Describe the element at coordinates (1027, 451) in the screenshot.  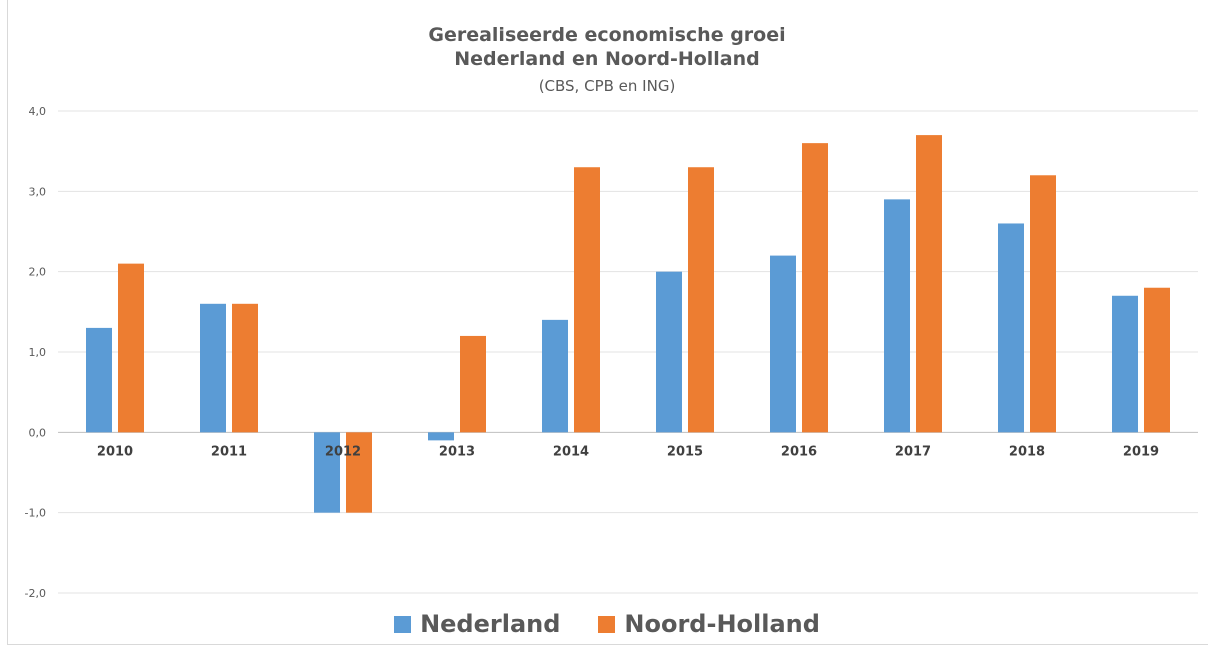
I see `x-category-label: 2018` at that location.